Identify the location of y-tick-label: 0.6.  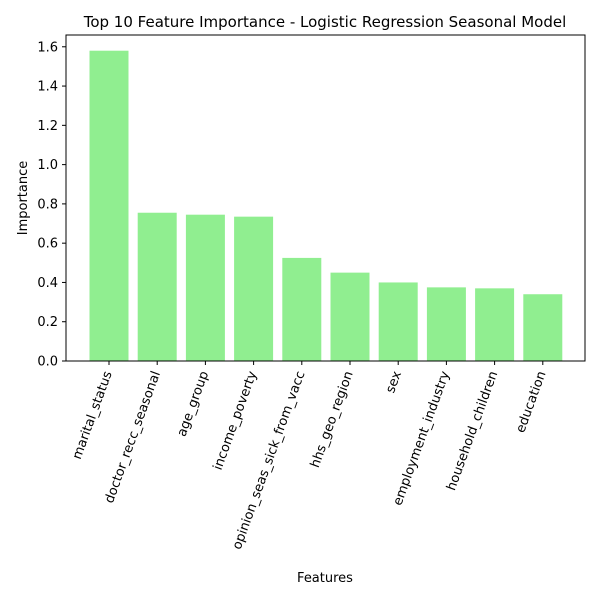
(47, 244).